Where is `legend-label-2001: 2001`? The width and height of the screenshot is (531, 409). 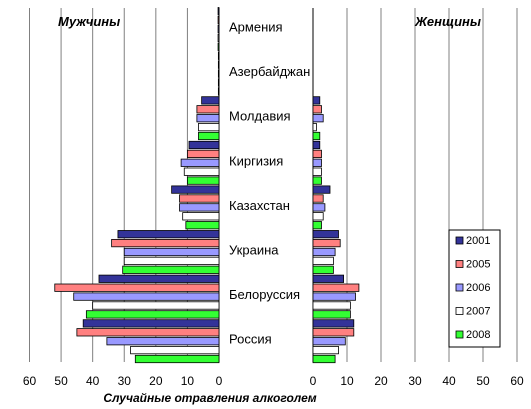
legend-label-2001: 2001 is located at coordinates (478, 241).